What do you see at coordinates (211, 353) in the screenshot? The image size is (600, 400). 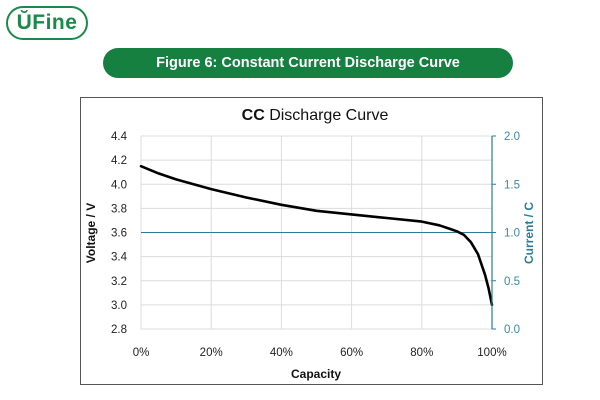 I see `x-tick-label: 20%` at bounding box center [211, 353].